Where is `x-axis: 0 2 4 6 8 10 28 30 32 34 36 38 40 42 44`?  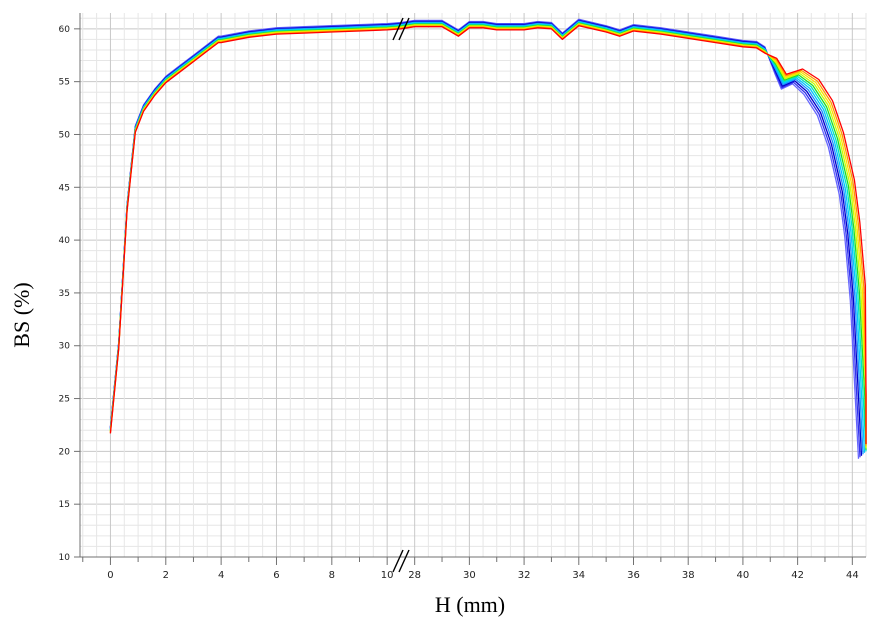
x-axis: 0 2 4 6 8 10 28 30 32 34 36 38 40 42 44 is located at coordinates (470, 569).